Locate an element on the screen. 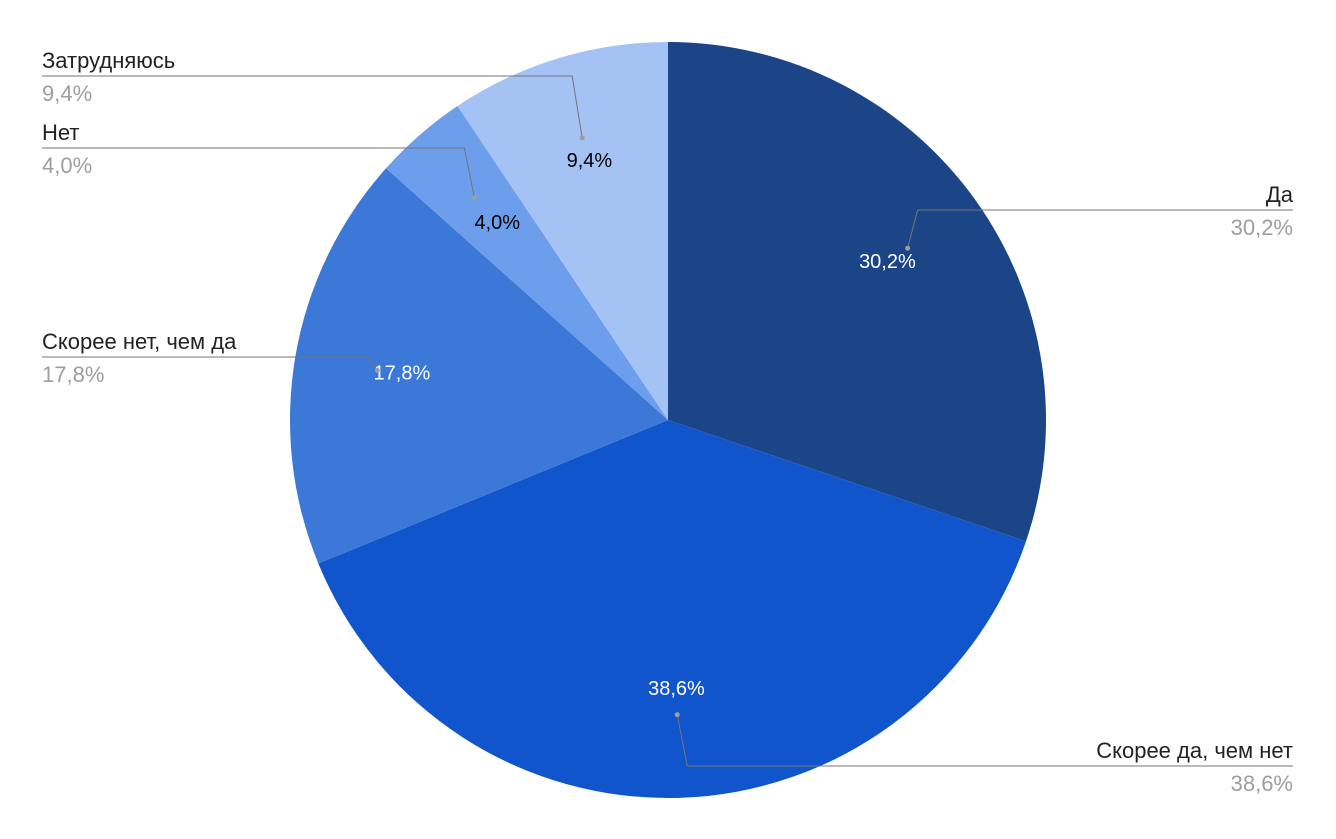 This screenshot has height=839, width=1336. slice-value-label: 9,4% is located at coordinates (590, 161).